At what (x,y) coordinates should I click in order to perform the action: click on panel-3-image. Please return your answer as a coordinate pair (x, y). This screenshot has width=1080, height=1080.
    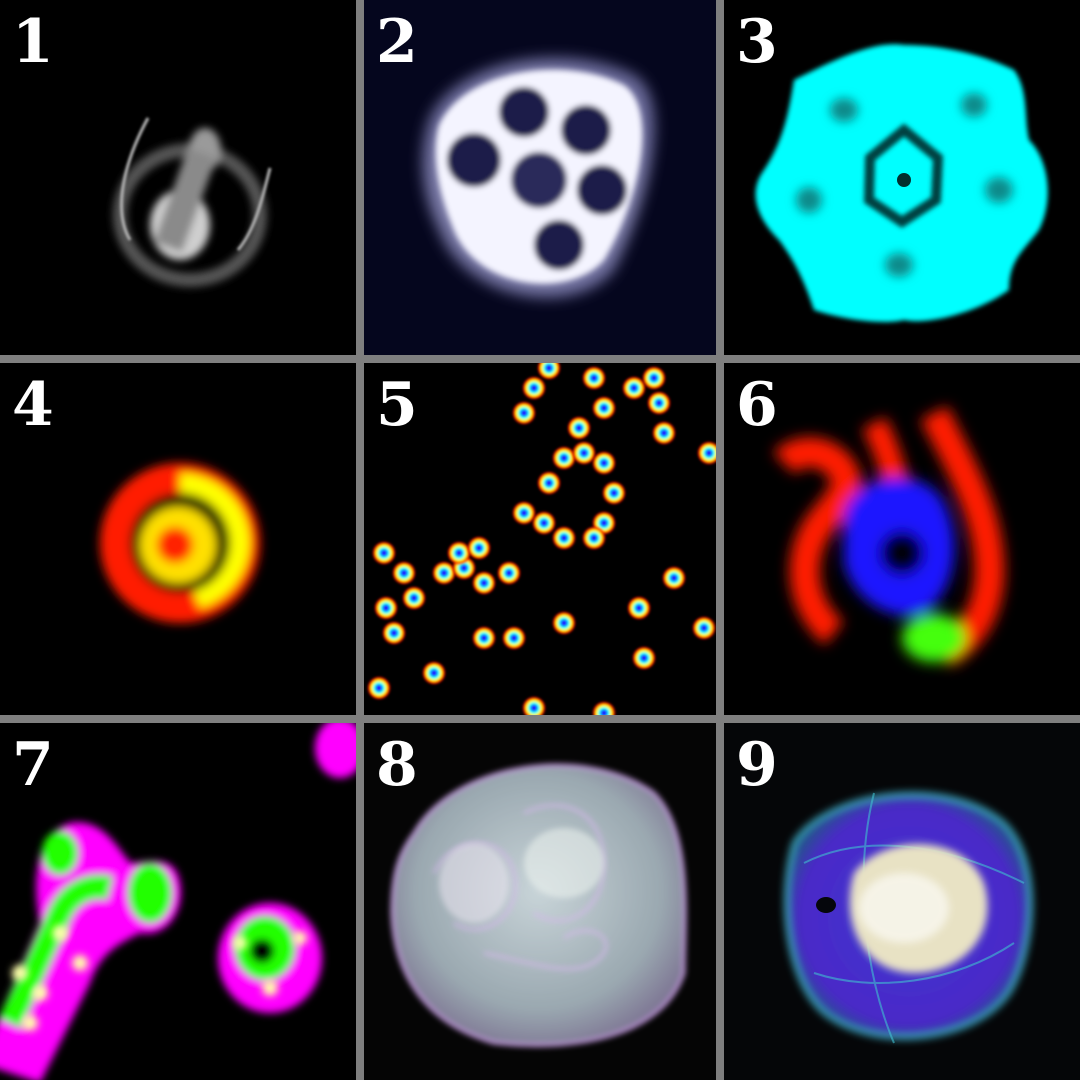
    Looking at the image, I should click on (901, 183).